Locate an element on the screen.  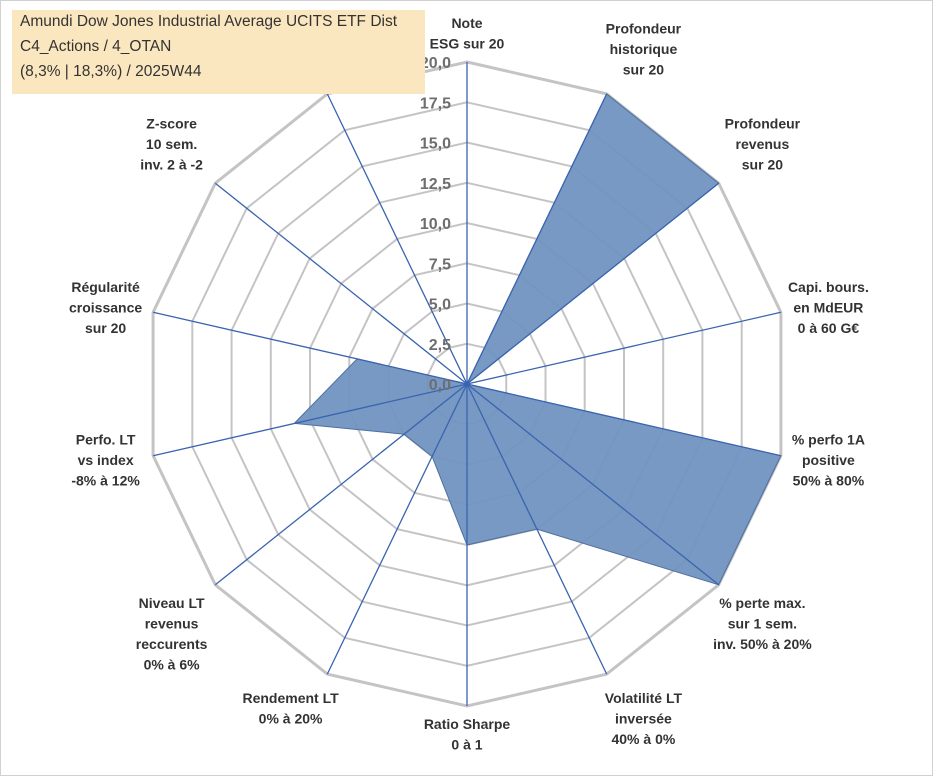
radar-tick-label: 20,0 is located at coordinates (435, 63).